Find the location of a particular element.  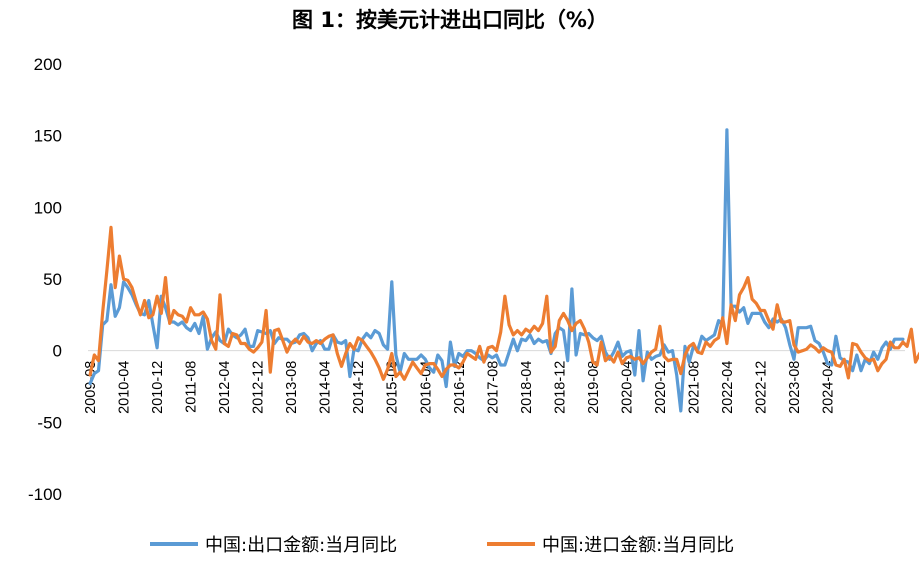

x-tick-label: 2013-08 is located at coordinates (292, 387).